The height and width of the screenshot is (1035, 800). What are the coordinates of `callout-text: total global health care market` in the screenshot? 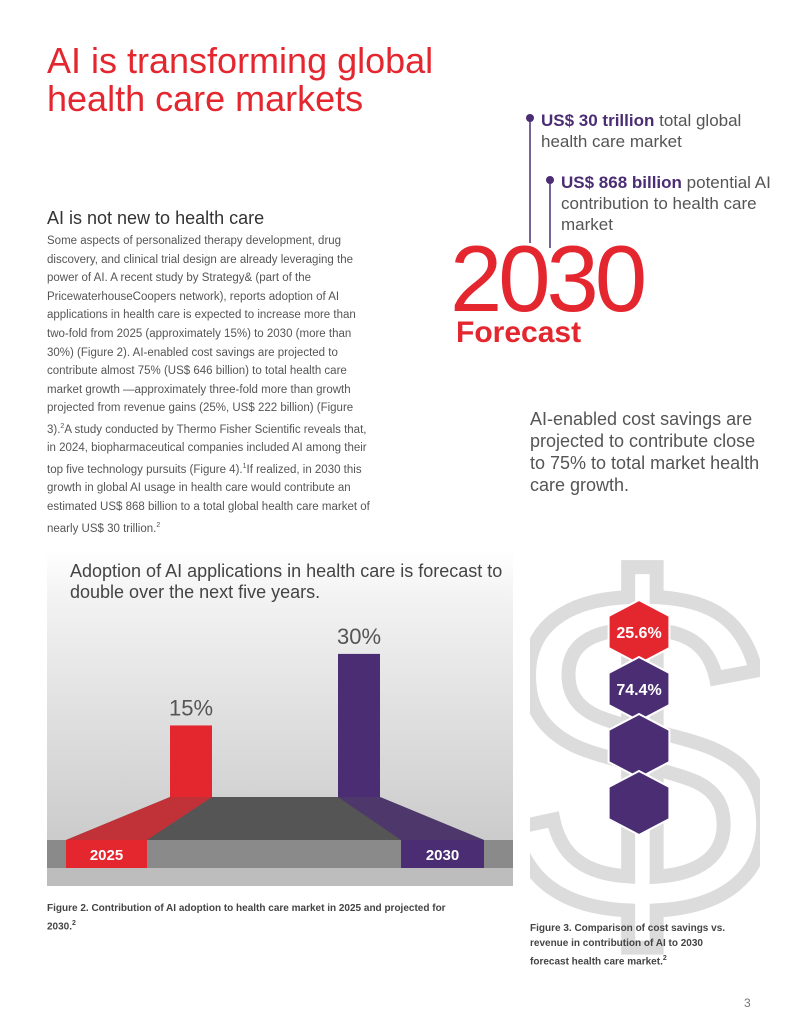 It's located at (641, 131).